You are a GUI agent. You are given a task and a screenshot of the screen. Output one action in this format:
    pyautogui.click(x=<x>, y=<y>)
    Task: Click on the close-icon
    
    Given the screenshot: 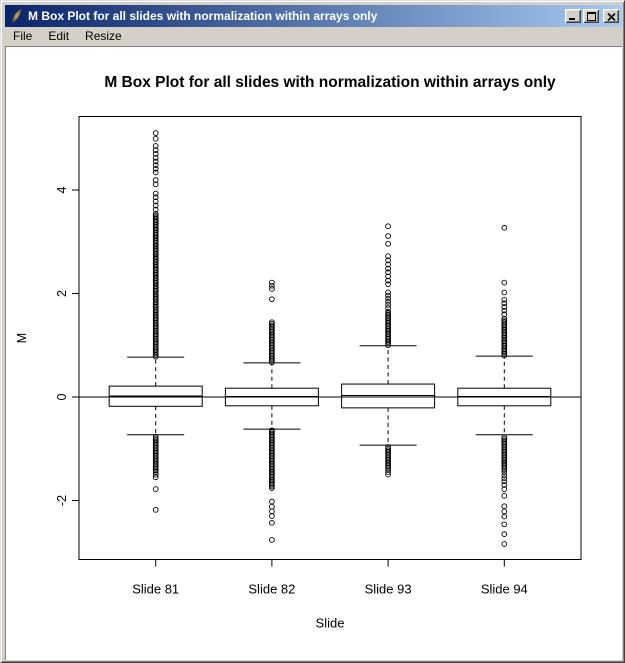 What is the action you would take?
    pyautogui.click(x=611, y=16)
    